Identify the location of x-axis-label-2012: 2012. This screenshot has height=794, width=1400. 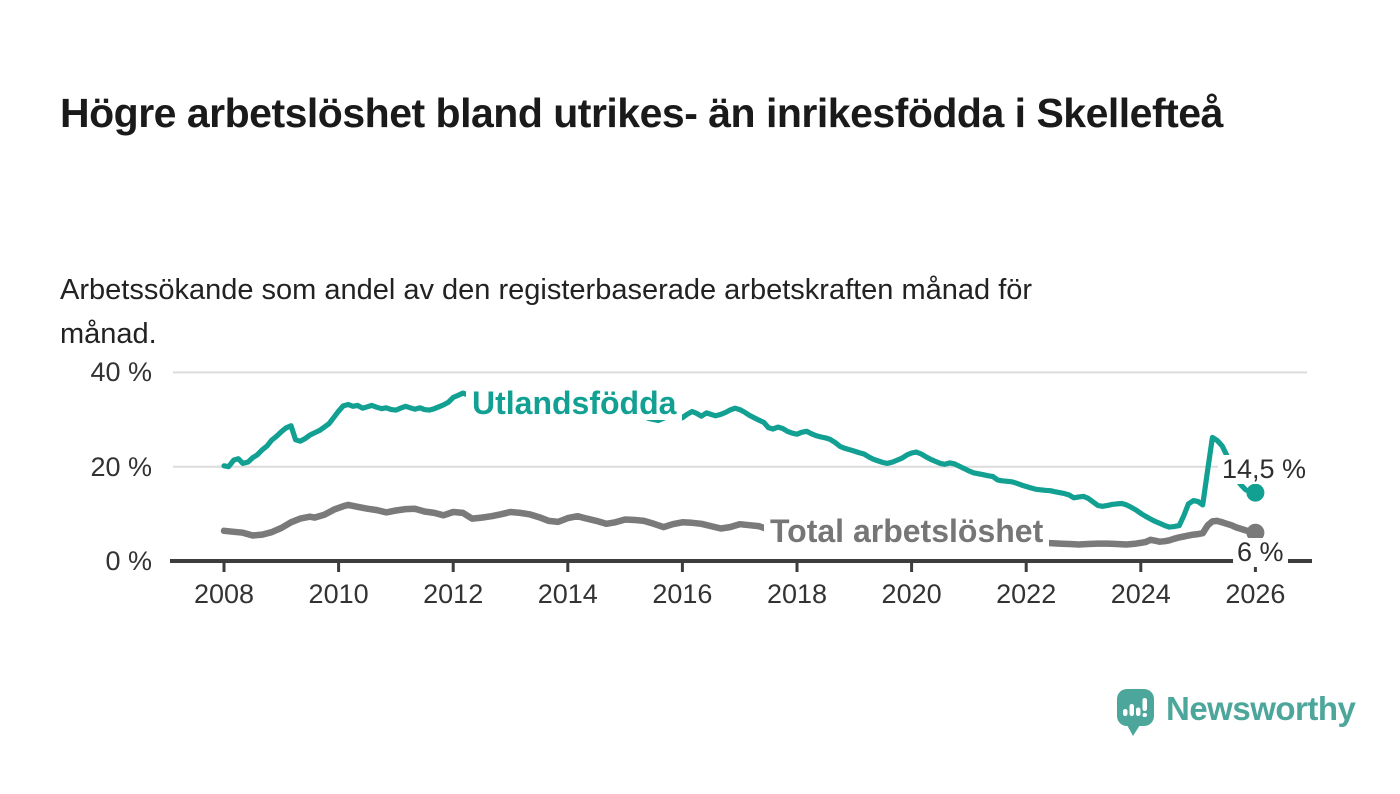
(453, 594).